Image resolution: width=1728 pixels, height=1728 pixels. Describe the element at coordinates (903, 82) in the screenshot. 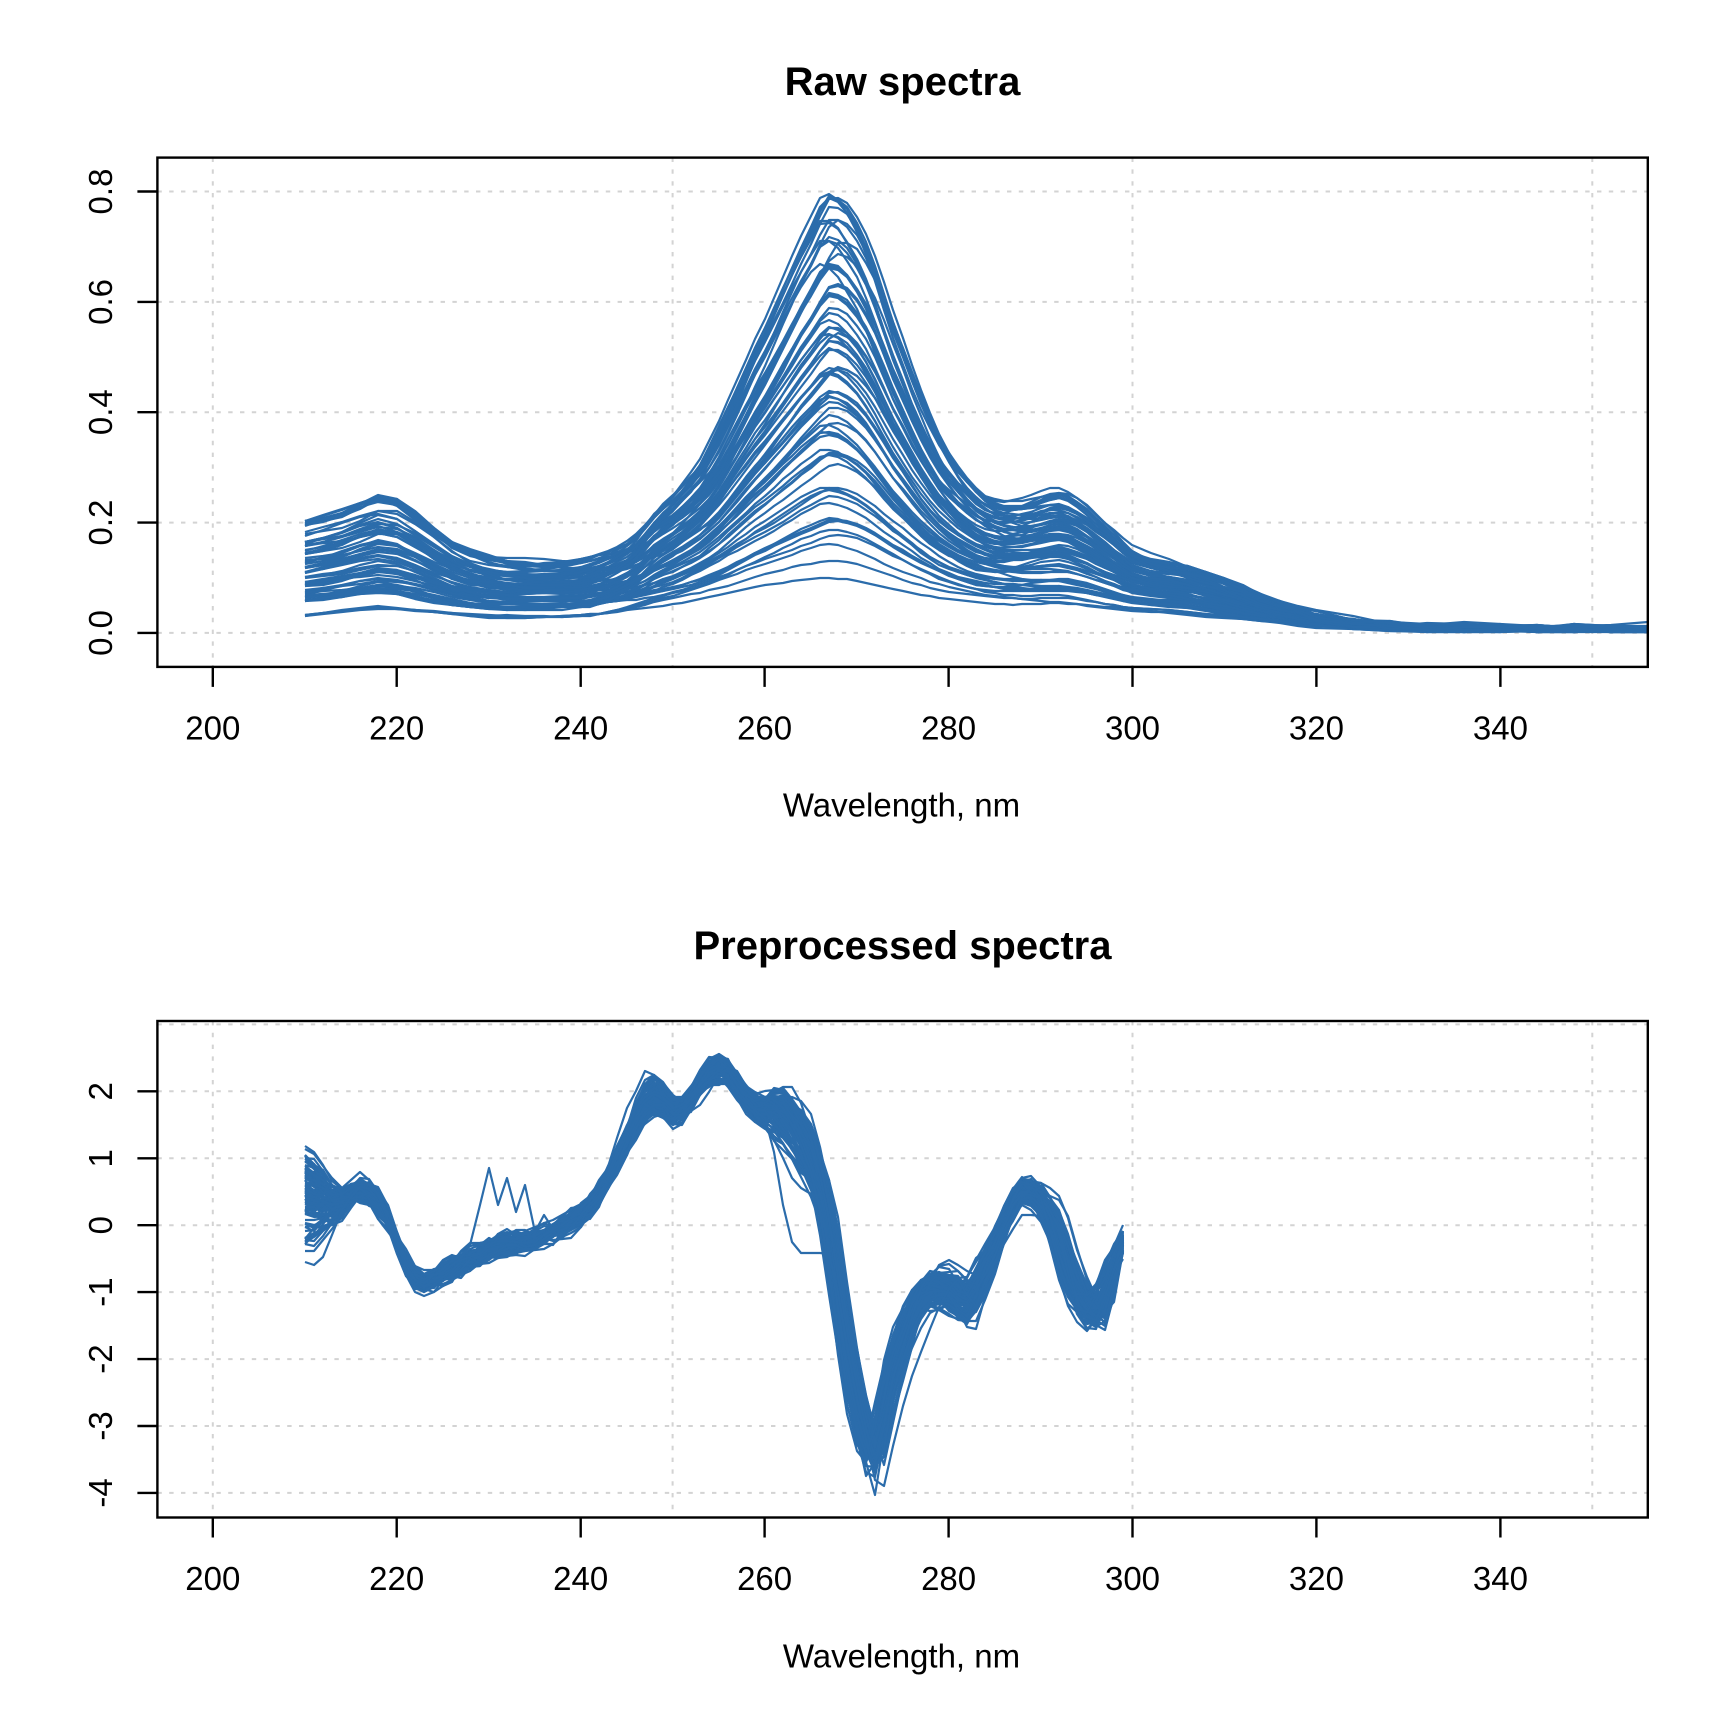

I see `svg-text: Raw spectra` at that location.